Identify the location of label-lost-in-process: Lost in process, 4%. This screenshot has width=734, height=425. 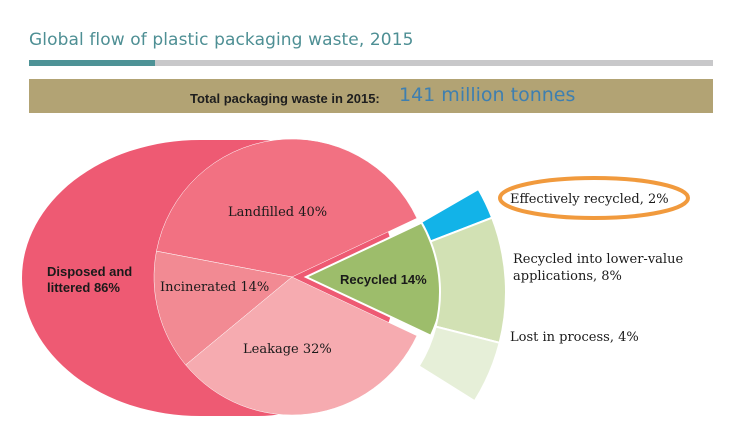
(574, 337).